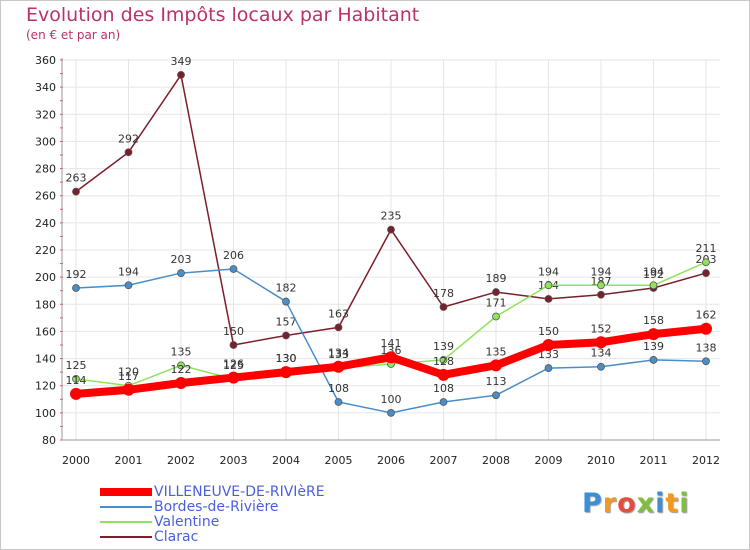  I want to click on data-label: 349, so click(181, 61).